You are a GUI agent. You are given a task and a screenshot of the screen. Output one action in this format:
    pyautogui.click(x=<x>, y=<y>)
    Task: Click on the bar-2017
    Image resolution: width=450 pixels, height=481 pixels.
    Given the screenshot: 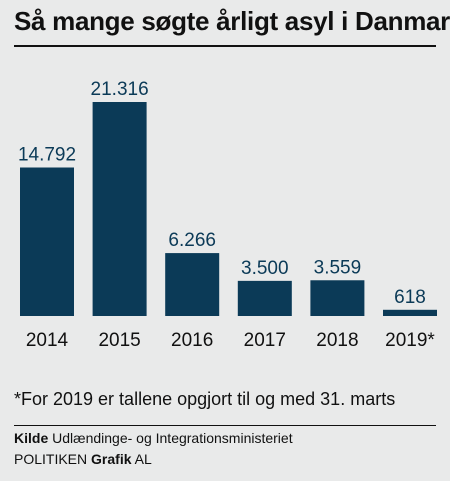 What is the action you would take?
    pyautogui.click(x=264, y=298)
    